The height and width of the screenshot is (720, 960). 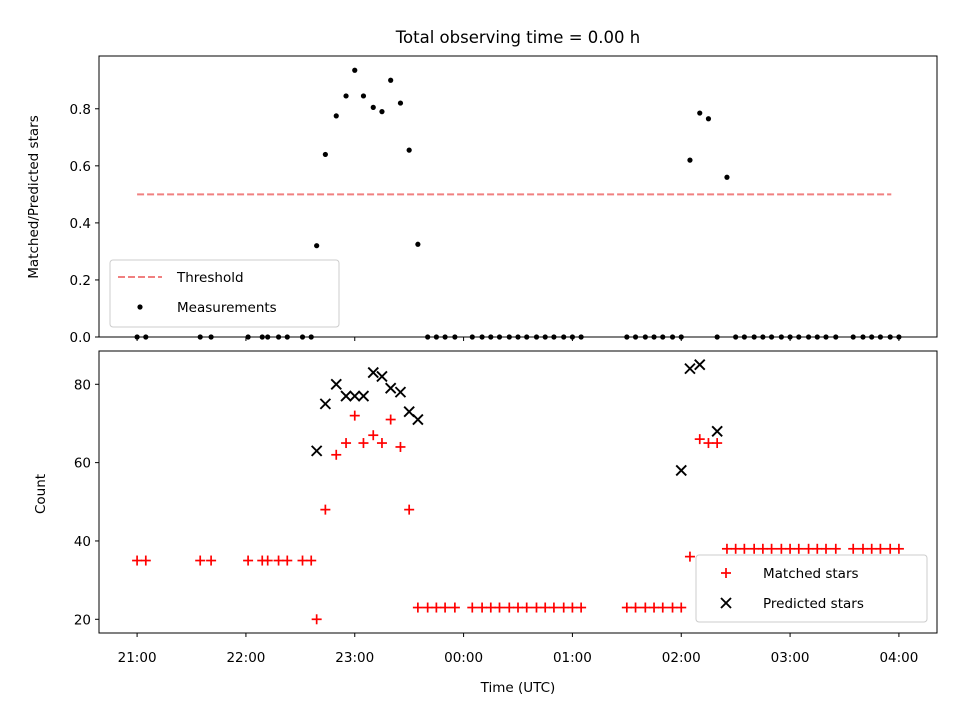 I want to click on bottom-legend-box, so click(x=811, y=588).